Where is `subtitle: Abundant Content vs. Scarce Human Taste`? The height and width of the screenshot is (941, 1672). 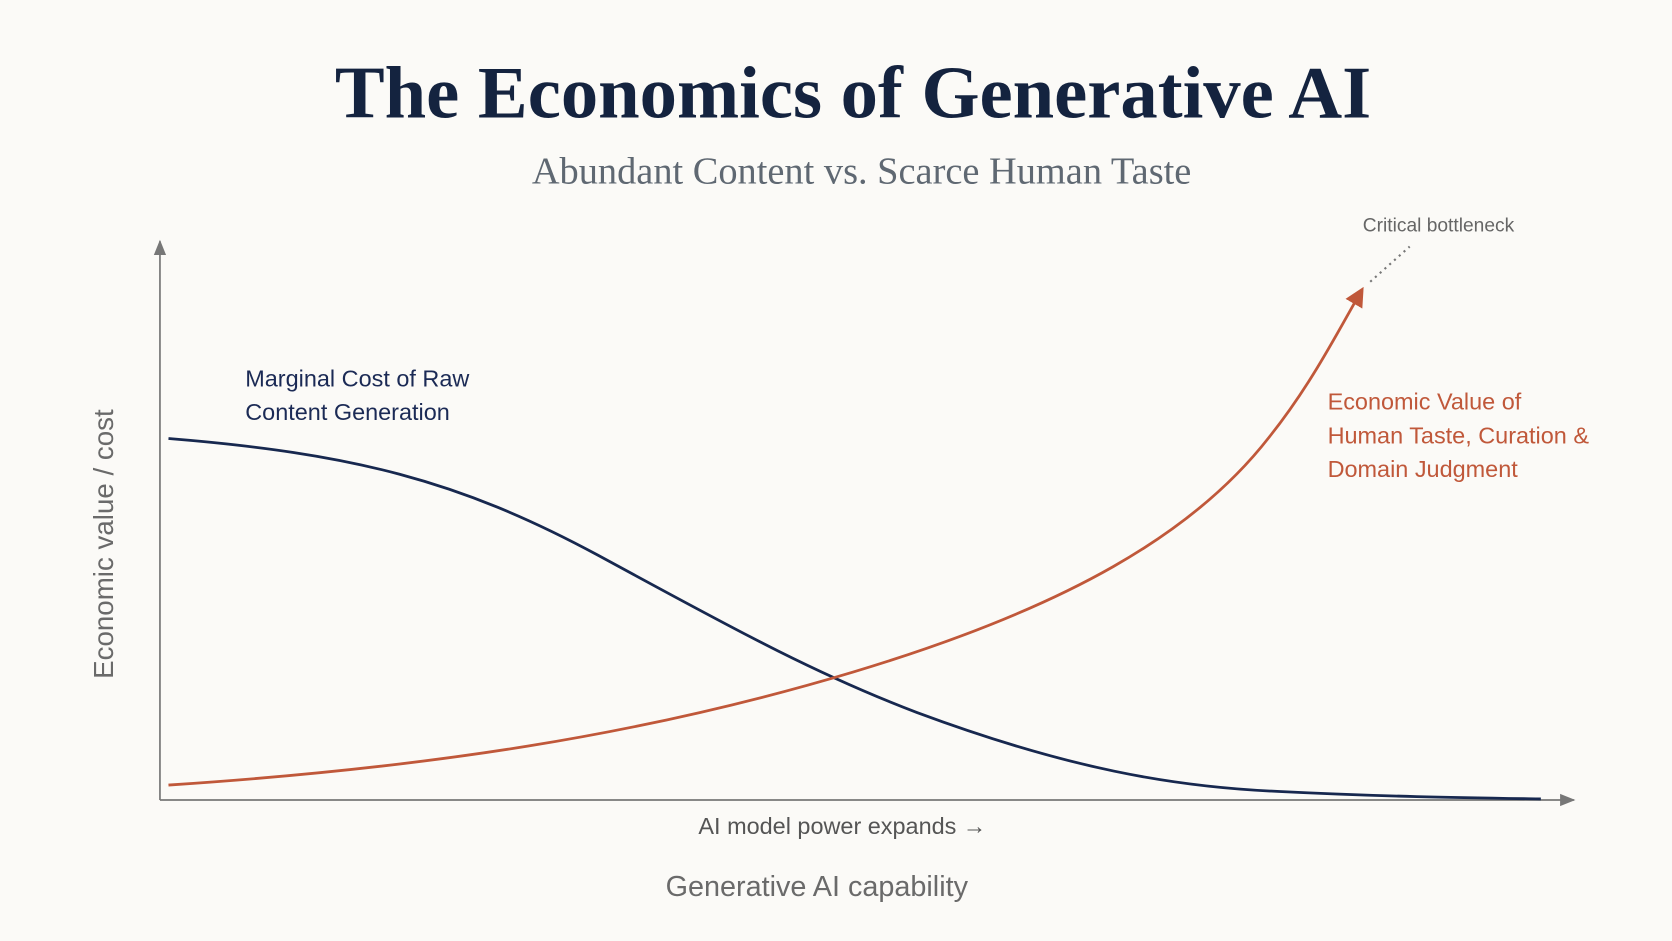 subtitle: Abundant Content vs. Scarce Human Taste is located at coordinates (862, 172).